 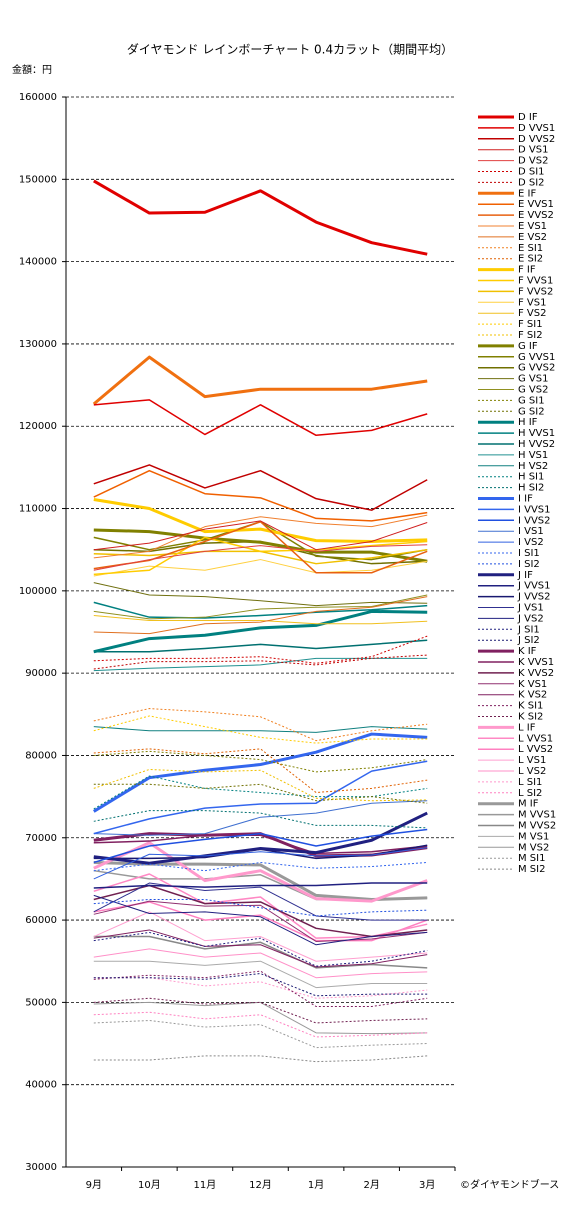 I want to click on legend-label: F VS2, so click(x=532, y=313).